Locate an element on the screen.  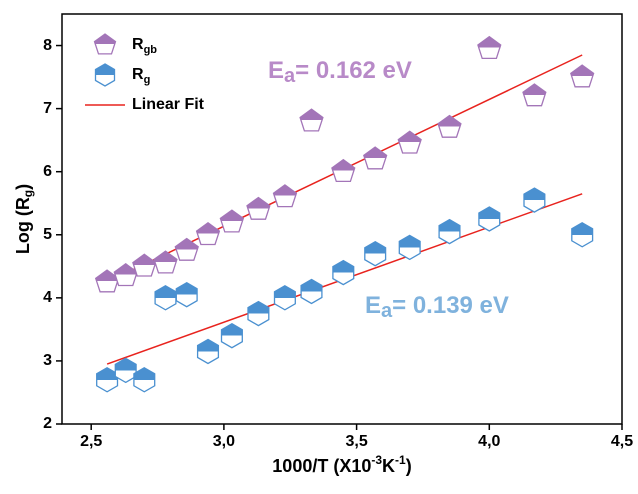
x-axis-label-part: 1000/T (X10 is located at coordinates (321, 466).